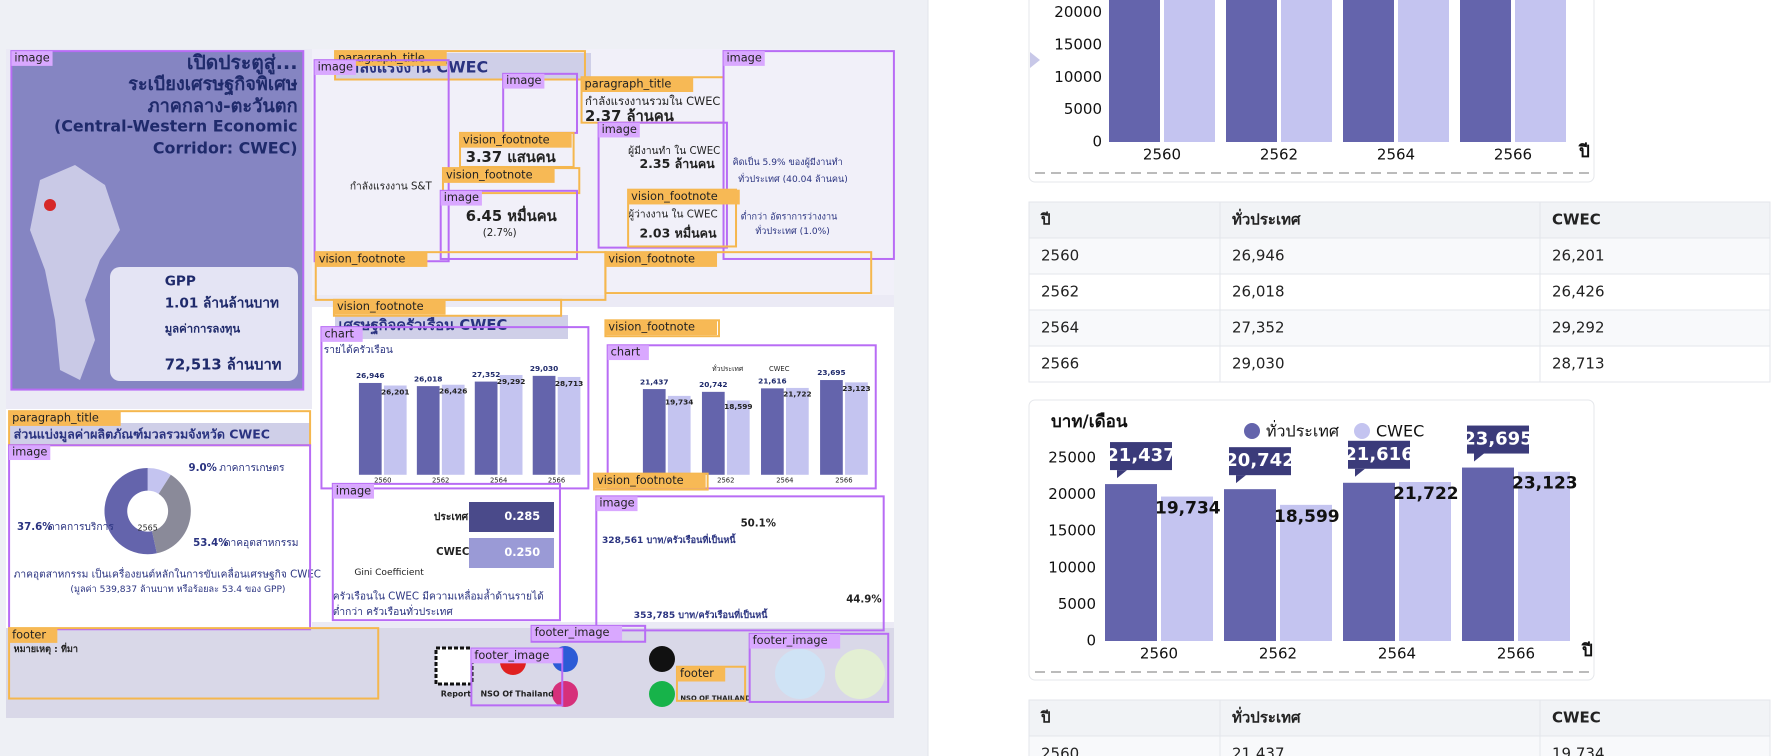  I want to click on mini-value-label: 28,713, so click(569, 383).